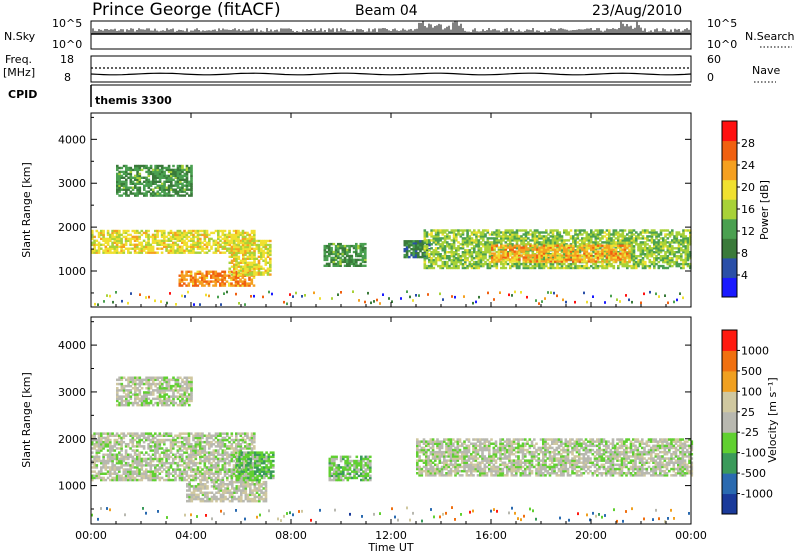  Describe the element at coordinates (729, 267) in the screenshot. I see `power-colorbar-swatch` at that location.